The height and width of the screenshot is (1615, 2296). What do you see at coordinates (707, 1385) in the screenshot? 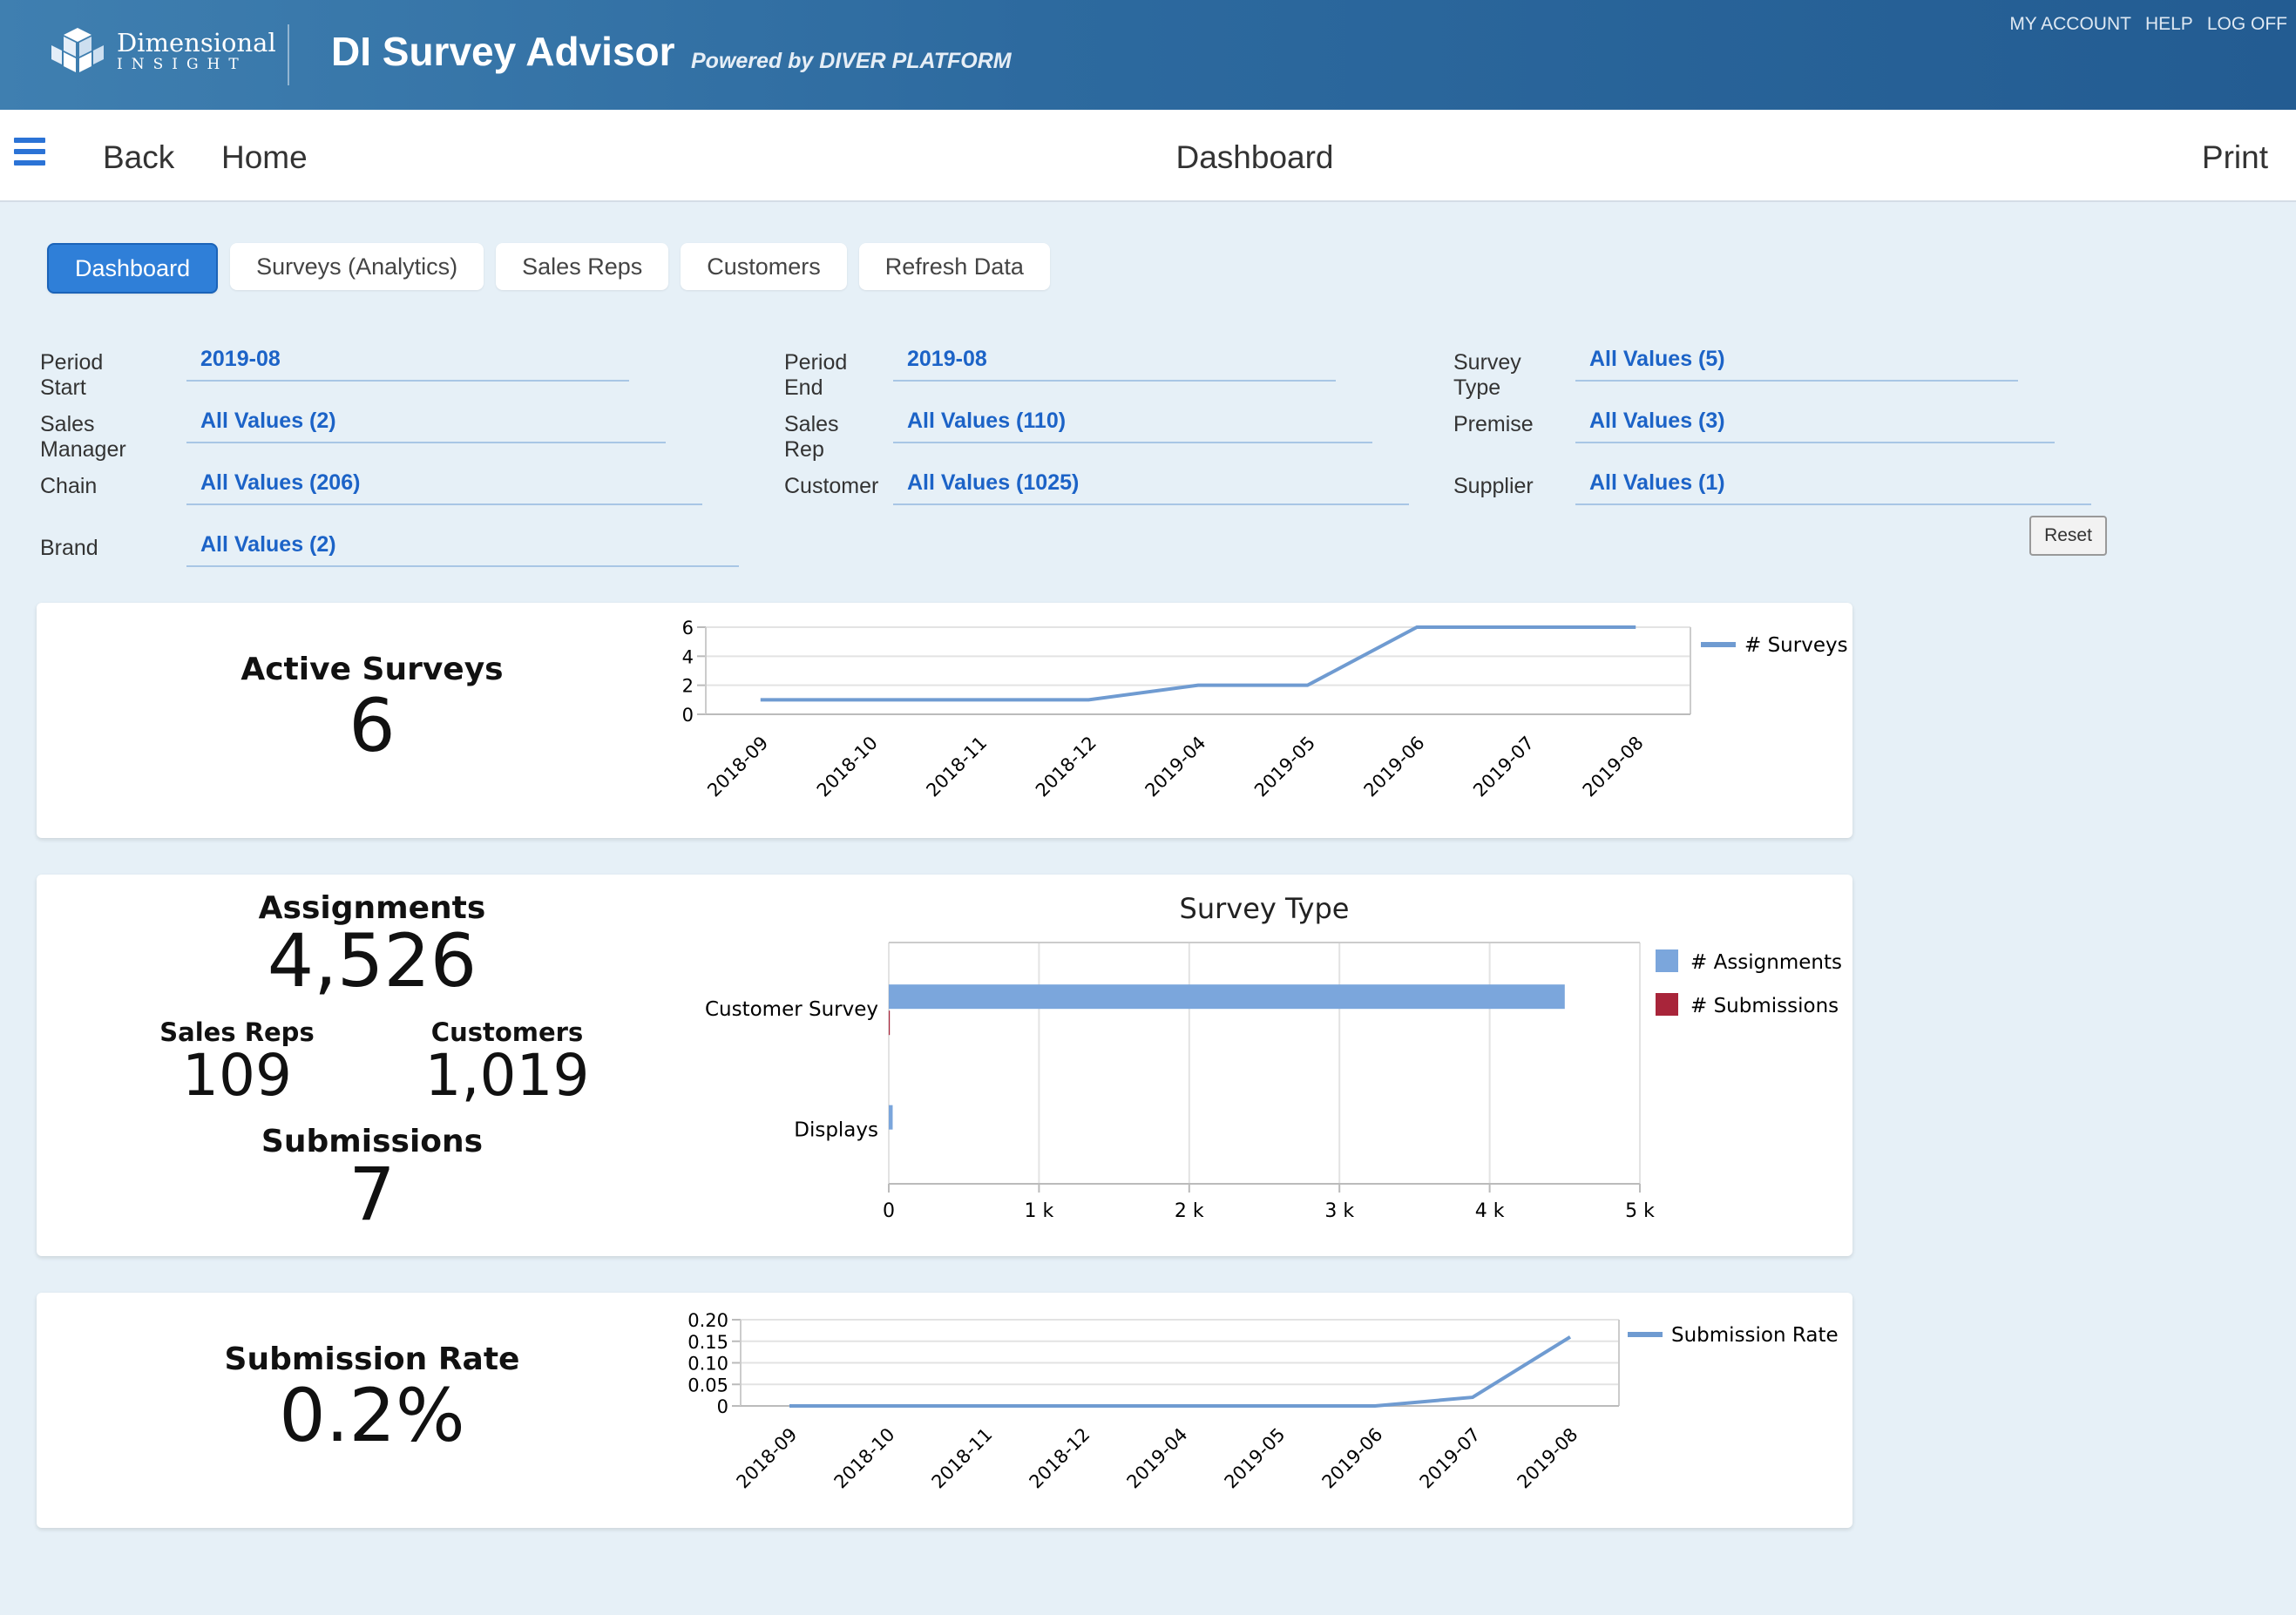
I see `y-tick-label: 0.05` at bounding box center [707, 1385].